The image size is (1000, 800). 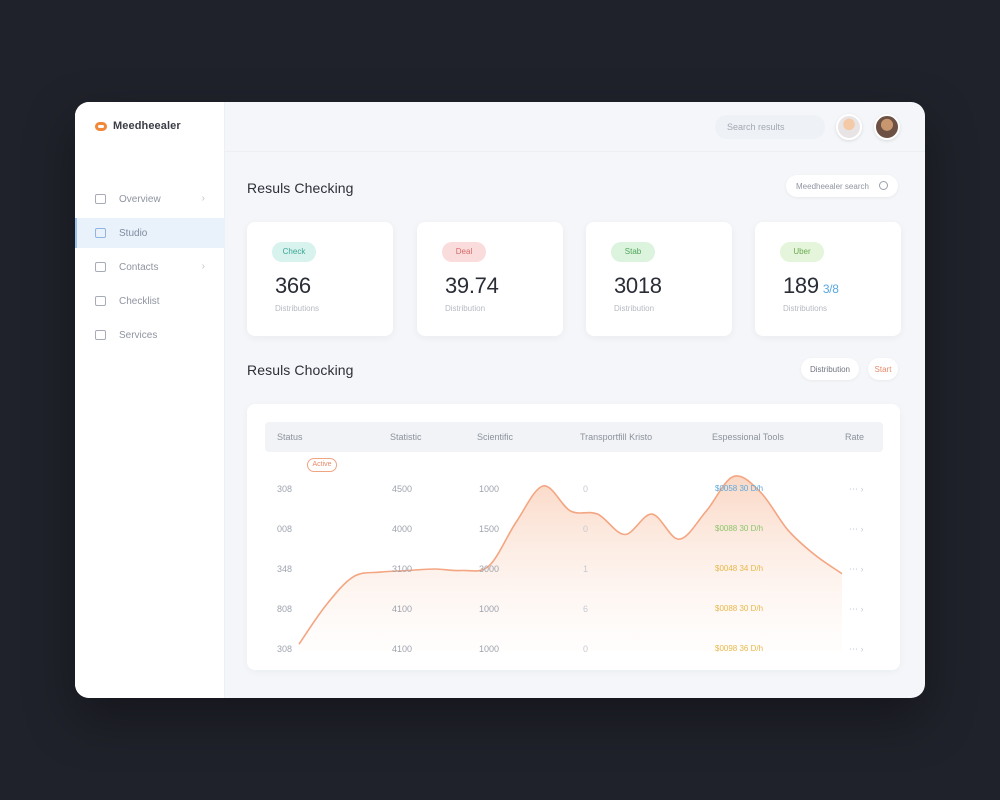 What do you see at coordinates (489, 569) in the screenshot?
I see `table-cell: 3000` at bounding box center [489, 569].